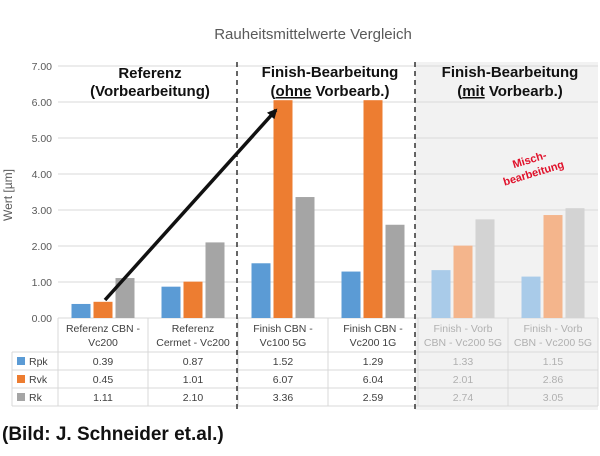 This screenshot has height=456, width=600. Describe the element at coordinates (38, 380) in the screenshot. I see `legend-label-rvk: Rvk` at that location.